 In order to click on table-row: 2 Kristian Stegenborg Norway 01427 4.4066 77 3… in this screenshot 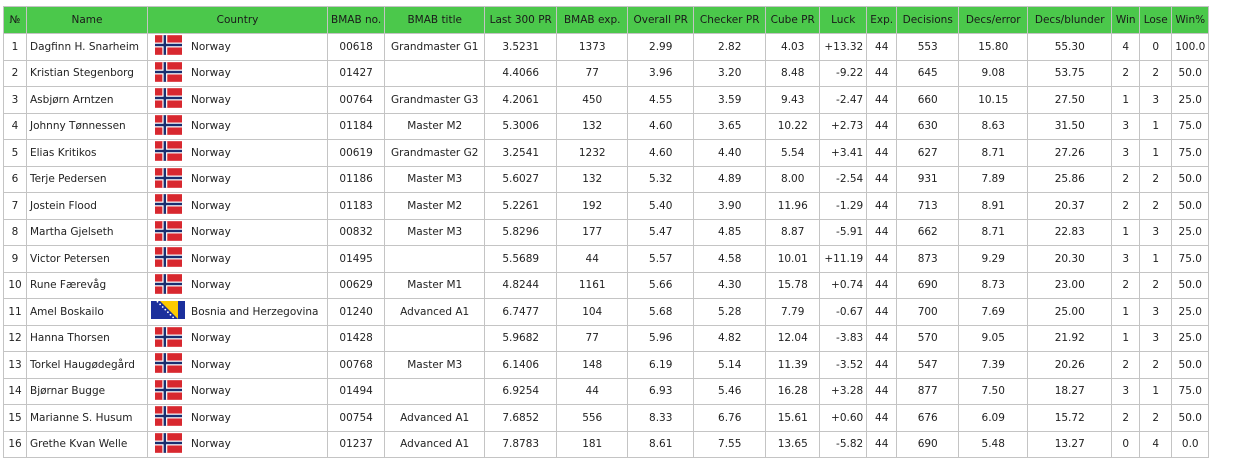, I will do `click(606, 73)`.